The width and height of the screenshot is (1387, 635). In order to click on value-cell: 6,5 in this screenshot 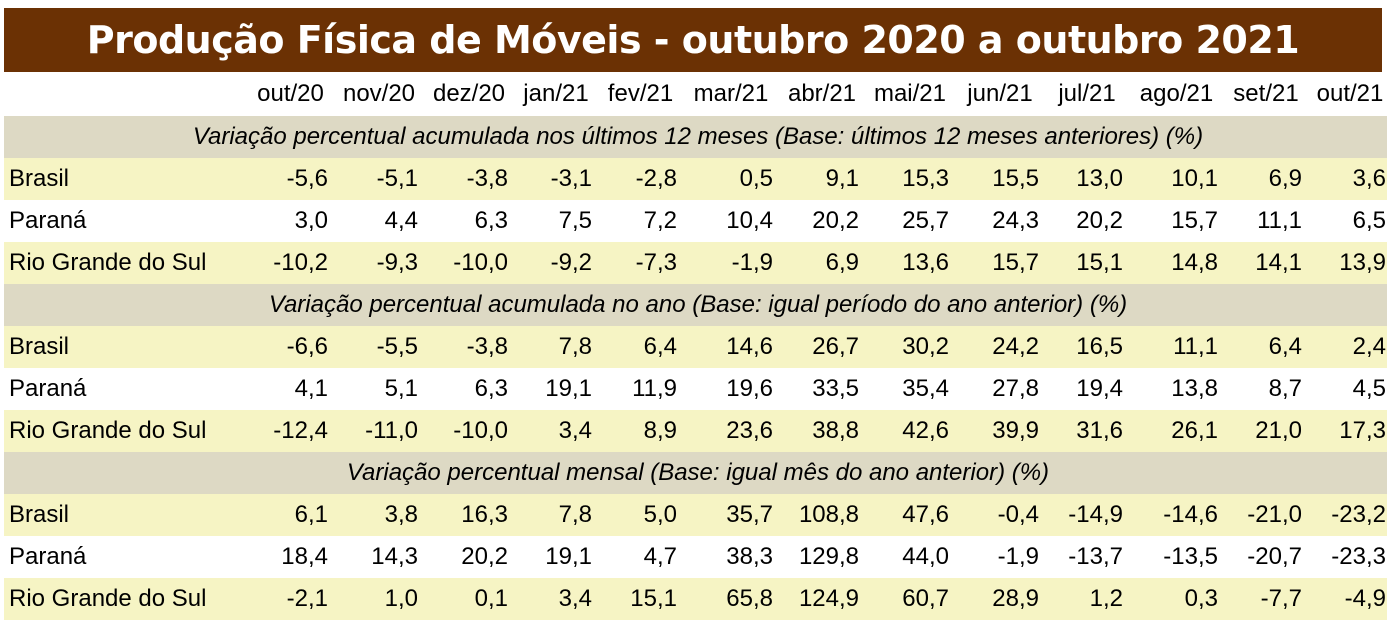, I will do `click(1347, 221)`.